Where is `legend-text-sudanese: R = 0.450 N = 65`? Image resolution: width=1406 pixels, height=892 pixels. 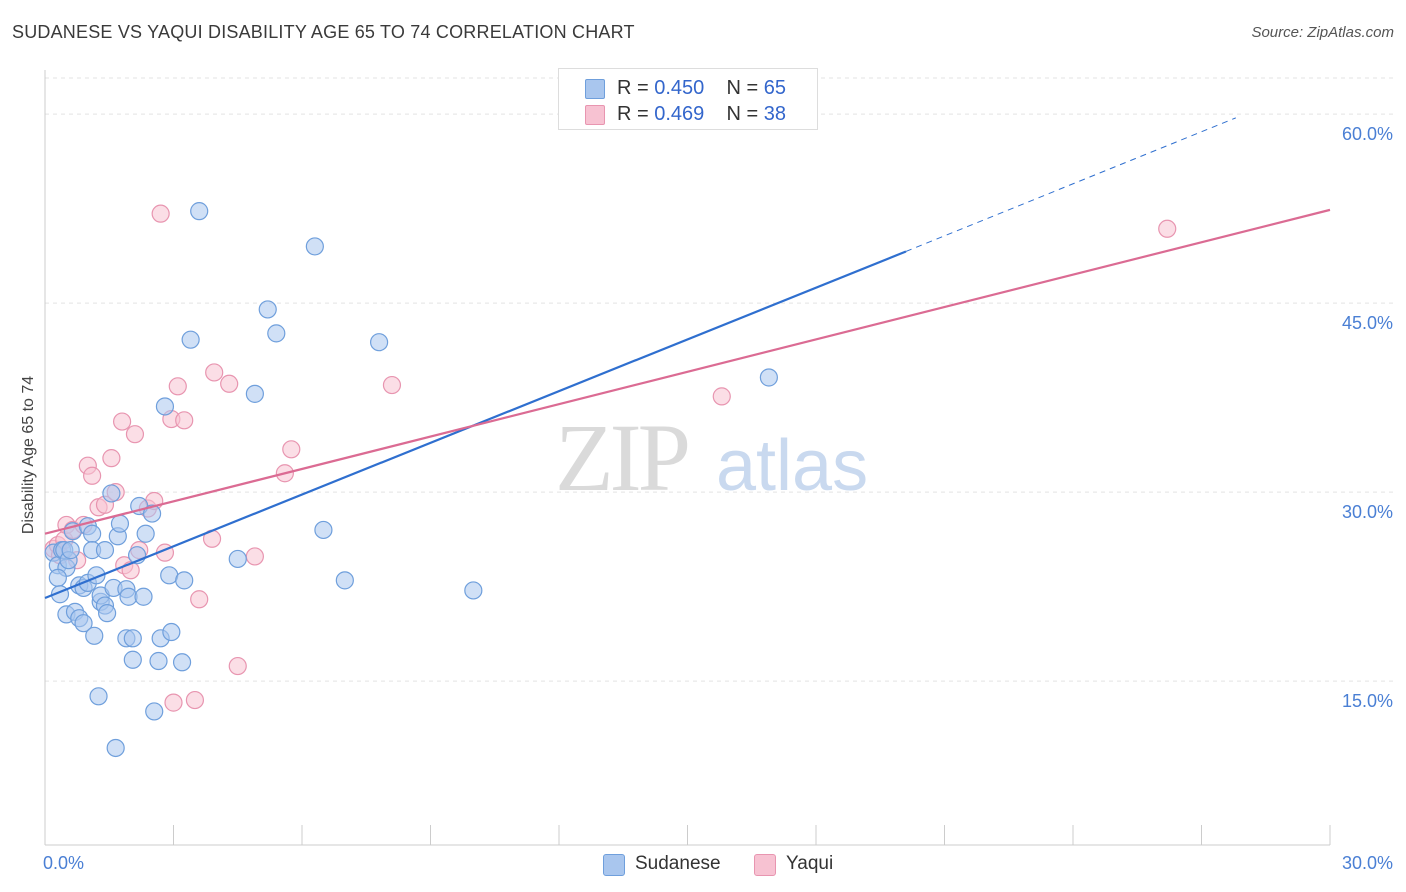
legend-text-sudanese: R = 0.450 N = 65 is located at coordinates (701, 88).